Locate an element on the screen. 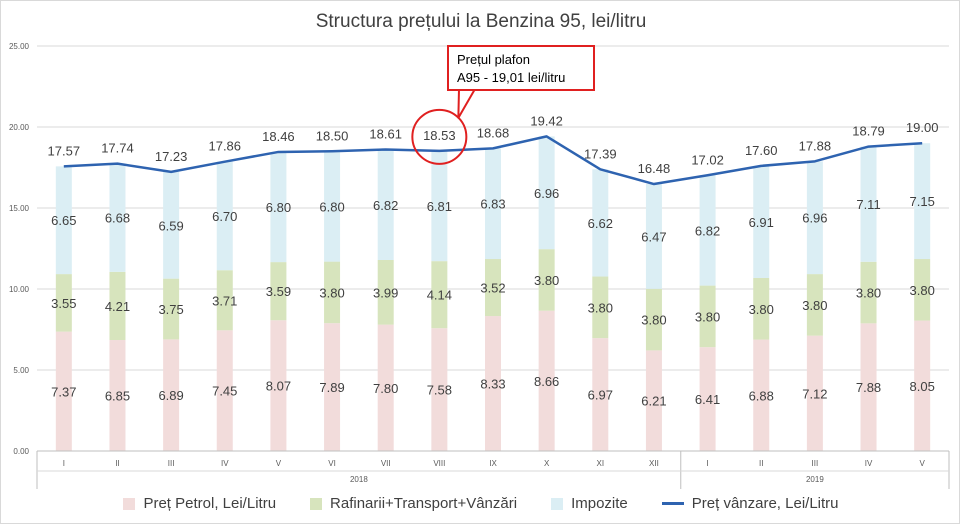  bar-value-label: 8.33 is located at coordinates (492, 384).